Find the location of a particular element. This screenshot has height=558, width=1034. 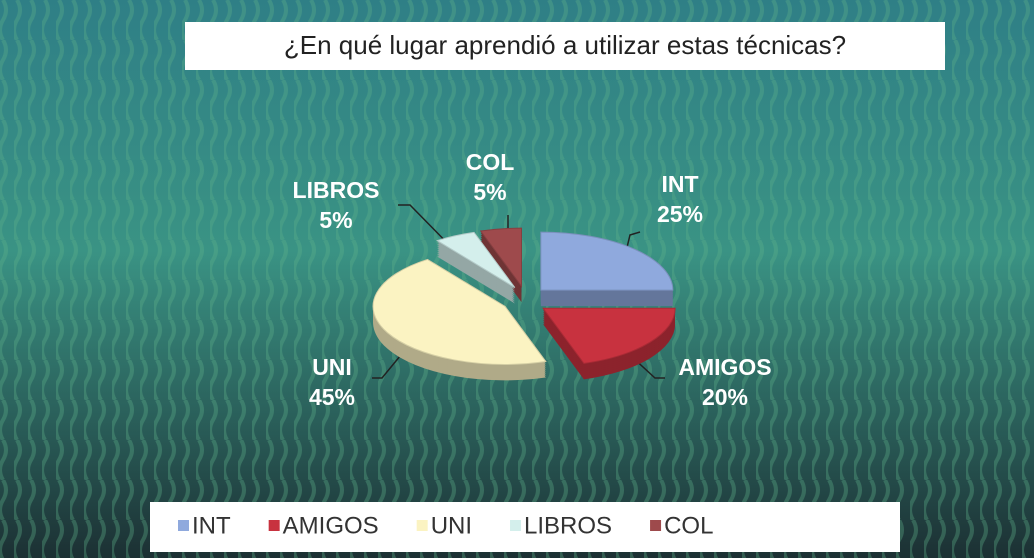

data-label-value: 25% is located at coordinates (680, 214).